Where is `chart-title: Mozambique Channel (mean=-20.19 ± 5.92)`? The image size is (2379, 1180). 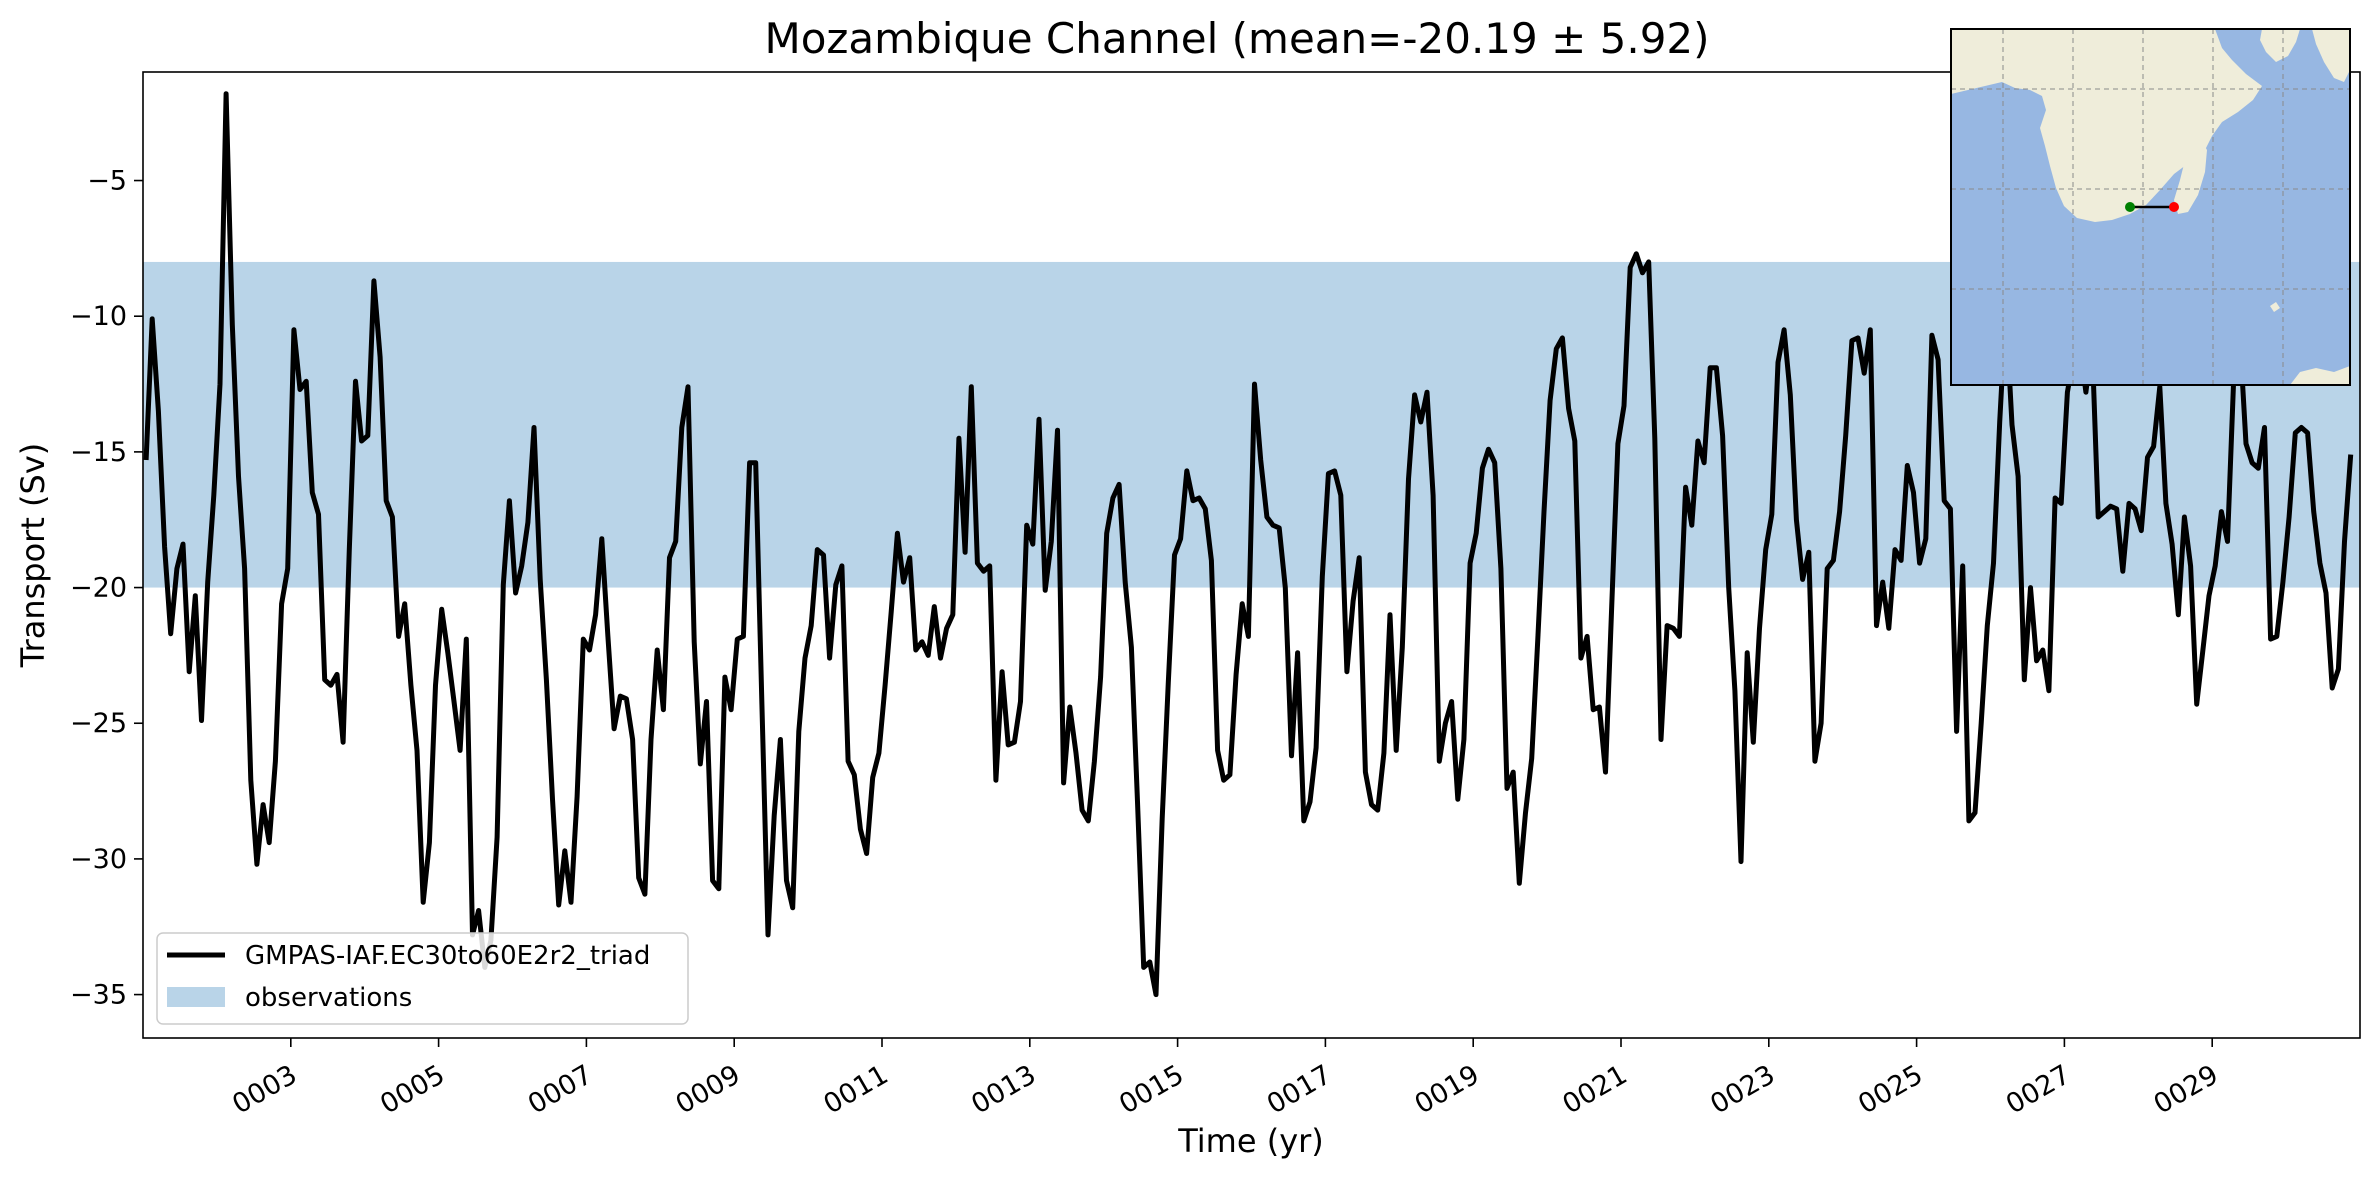 chart-title: Mozambique Channel (mean=-20.19 ± 5.92) is located at coordinates (1236, 38).